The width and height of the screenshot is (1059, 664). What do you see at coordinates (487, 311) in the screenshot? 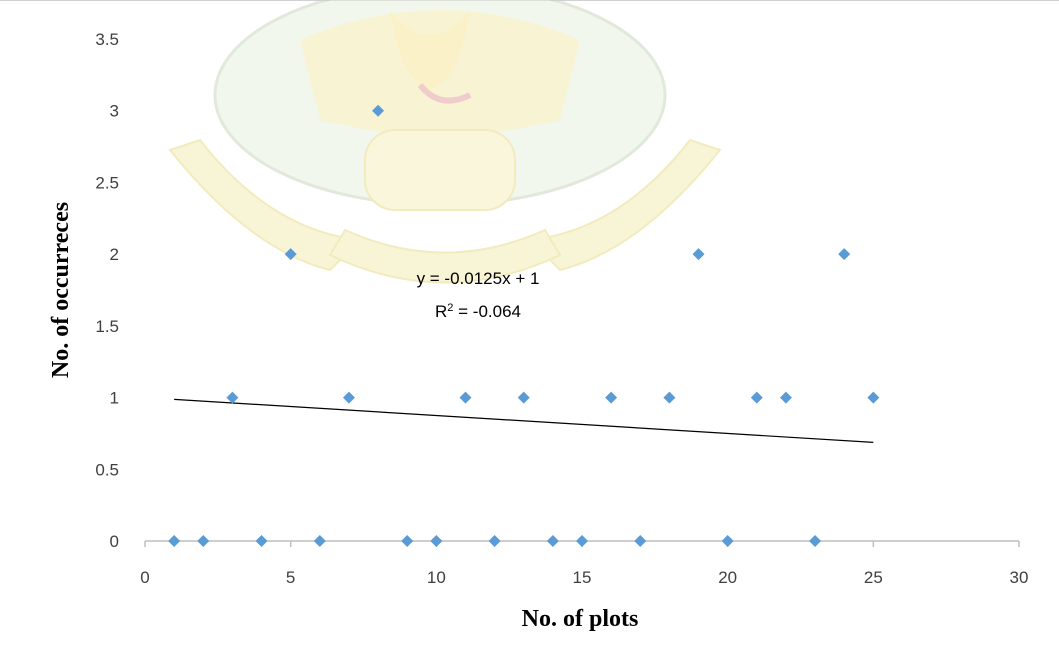
I see `r-squared-value: = -0.064` at bounding box center [487, 311].